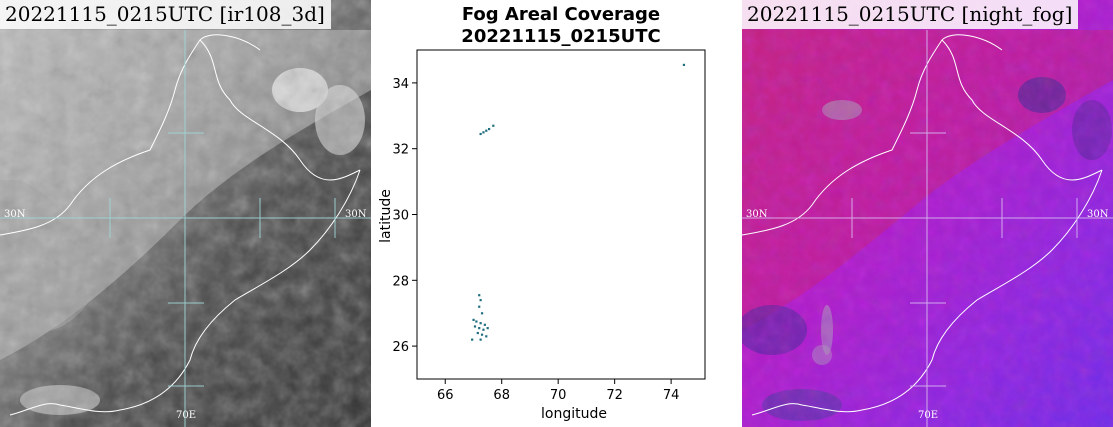  What do you see at coordinates (385, 216) in the screenshot?
I see `y-axis-label: latitude` at bounding box center [385, 216].